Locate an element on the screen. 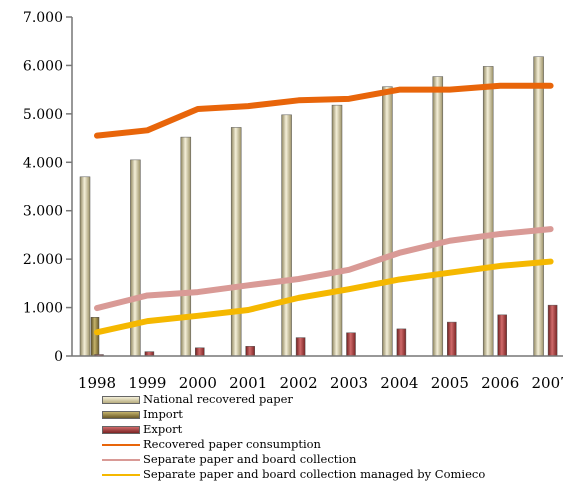 The height and width of the screenshot is (497, 563). y-tick-label-7.000: 7.000 is located at coordinates (43, 18).